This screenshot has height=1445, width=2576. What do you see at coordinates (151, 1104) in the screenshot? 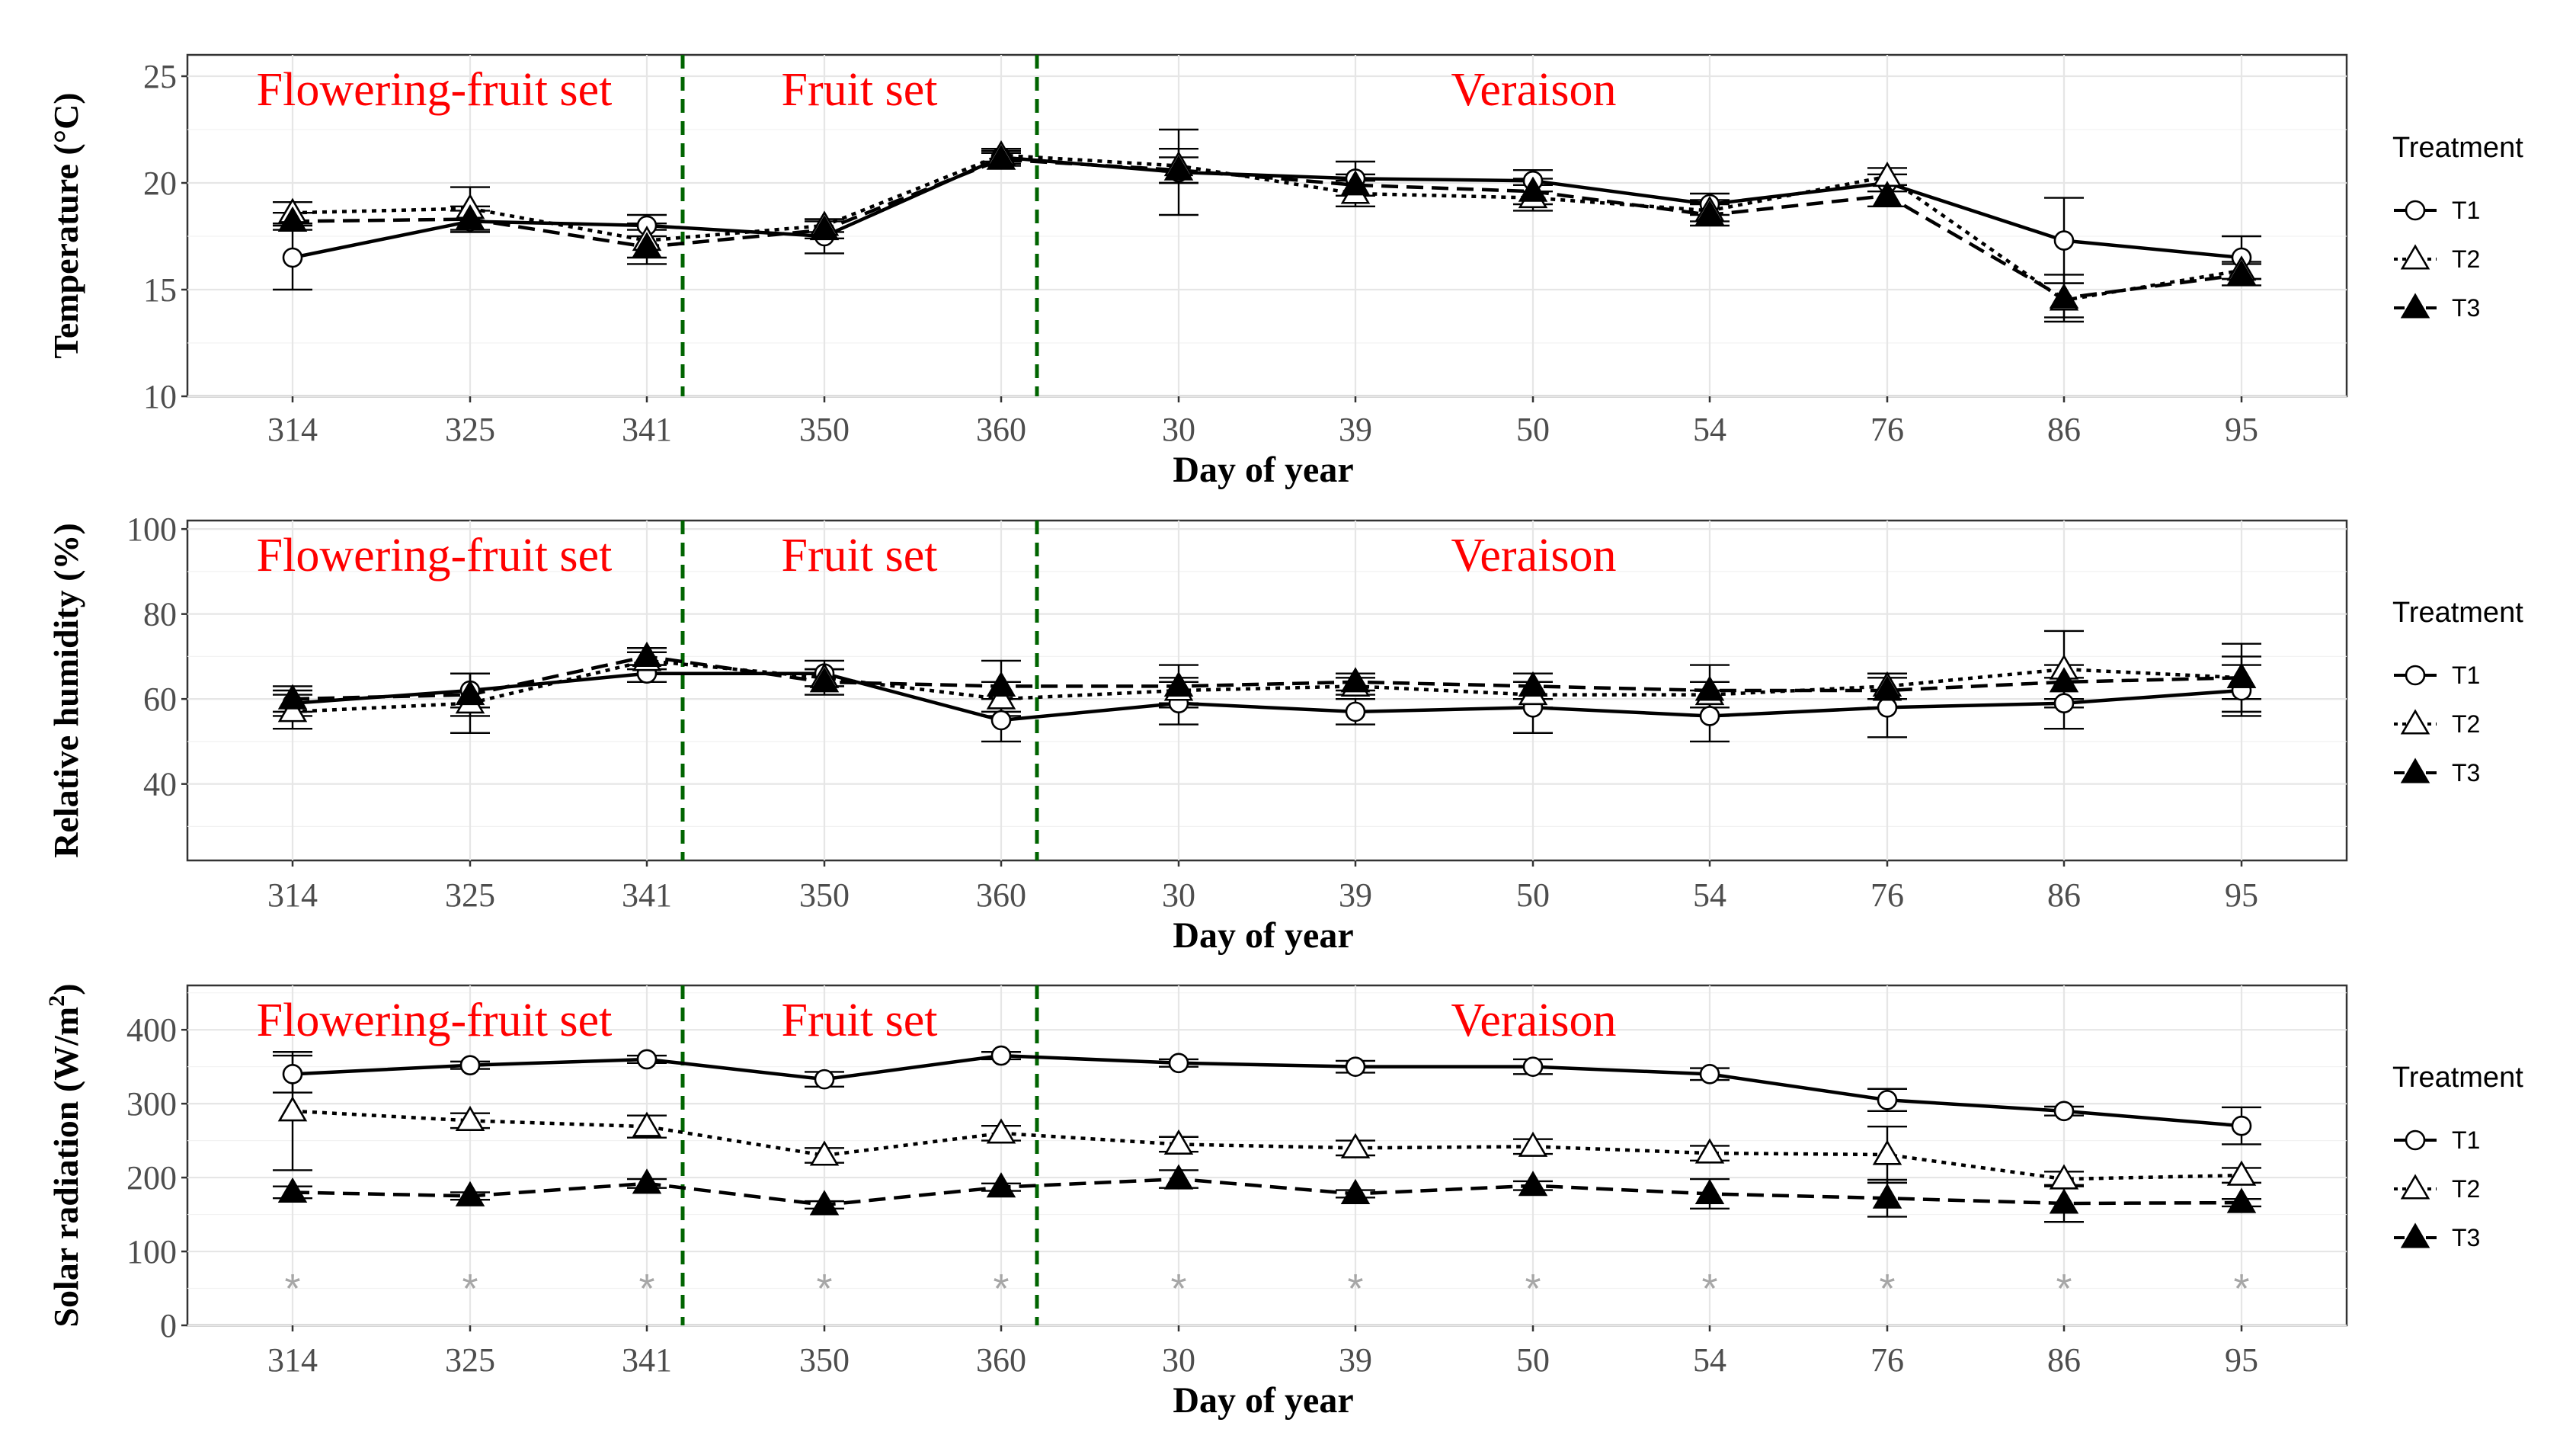
I see `y-tick-label: 300` at bounding box center [151, 1104].